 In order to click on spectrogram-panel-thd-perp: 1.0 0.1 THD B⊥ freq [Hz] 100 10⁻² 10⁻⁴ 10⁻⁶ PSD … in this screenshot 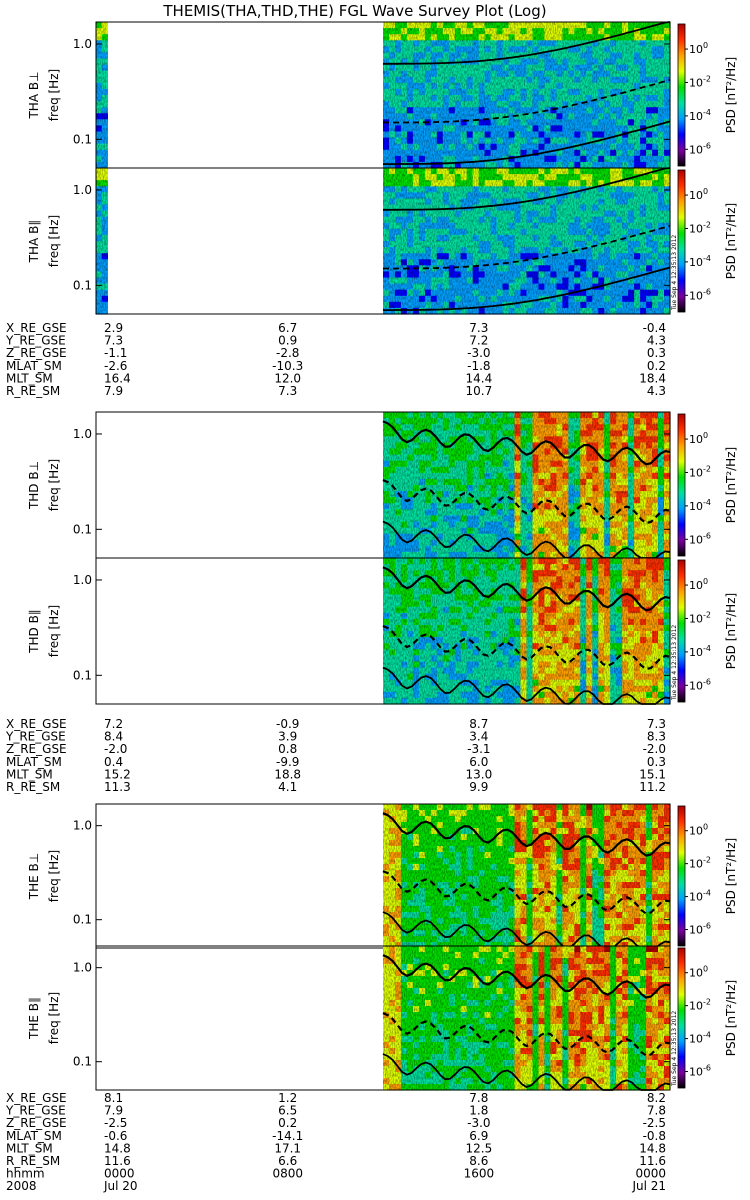, I will do `click(382, 485)`.